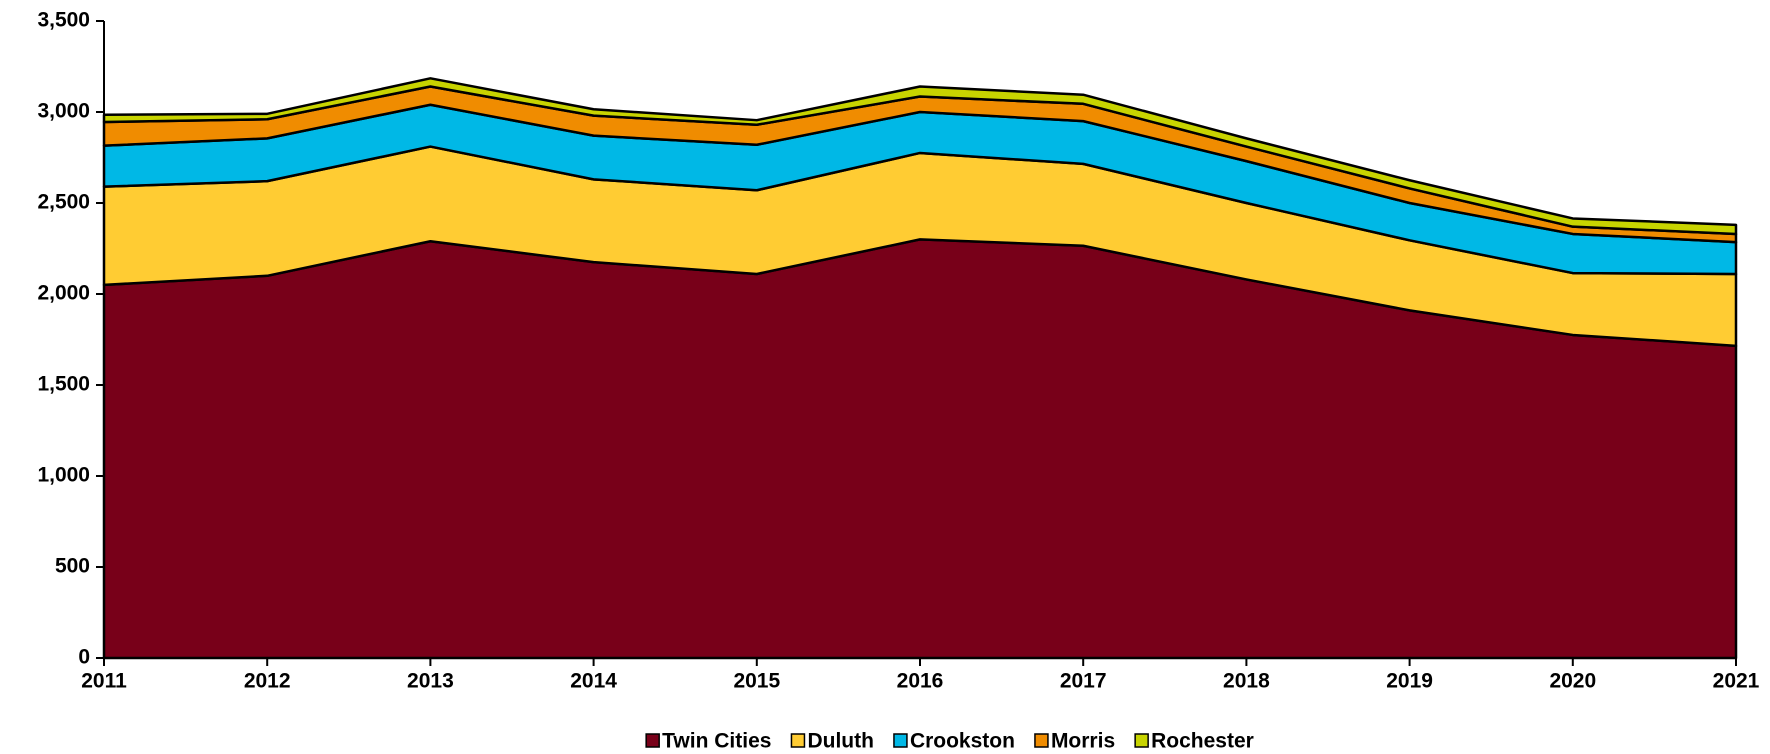 The image size is (1770, 754). What do you see at coordinates (63, 20) in the screenshot?
I see `y-tick-label: 3,500` at bounding box center [63, 20].